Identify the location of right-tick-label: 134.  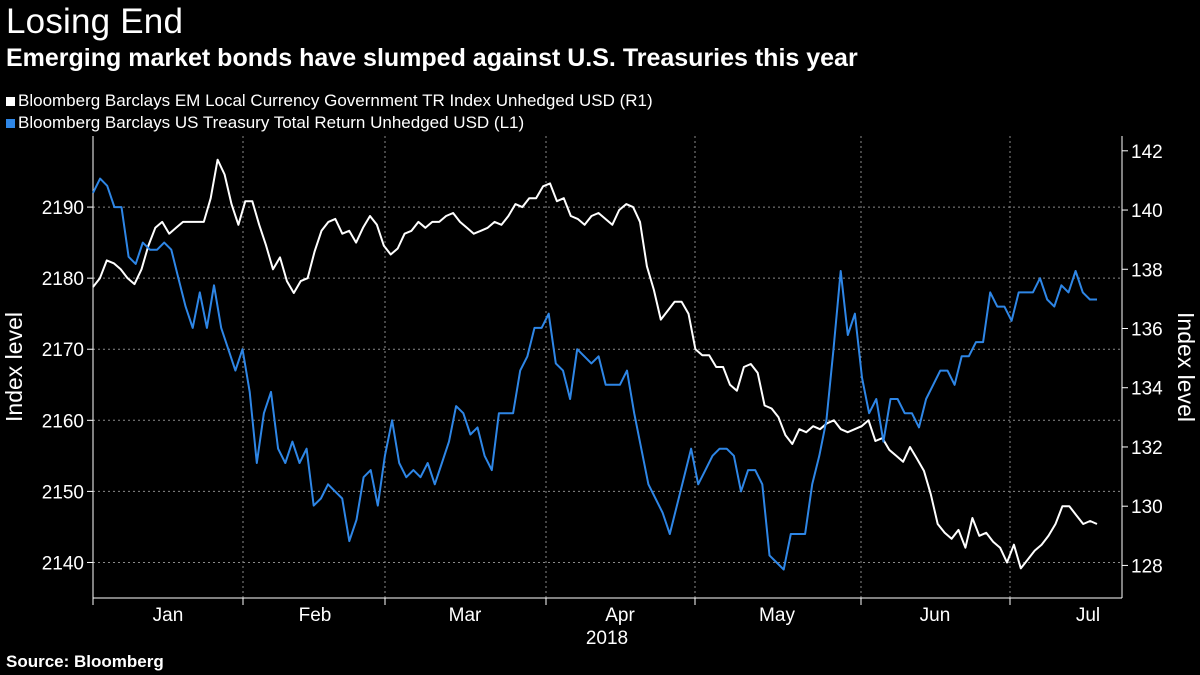
(1147, 389).